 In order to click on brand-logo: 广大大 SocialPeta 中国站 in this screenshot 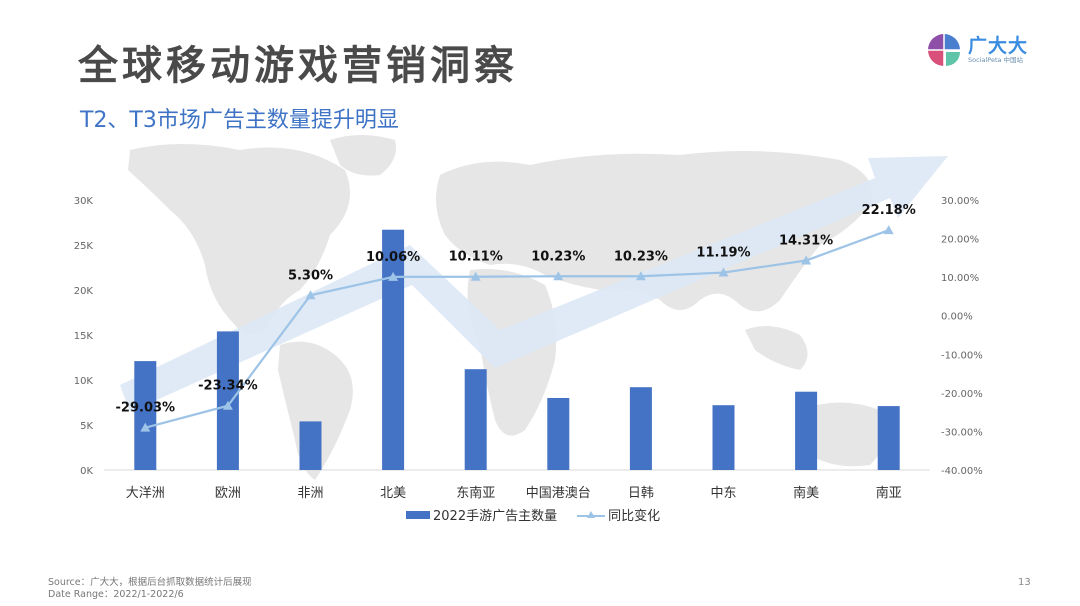, I will do `click(977, 50)`.